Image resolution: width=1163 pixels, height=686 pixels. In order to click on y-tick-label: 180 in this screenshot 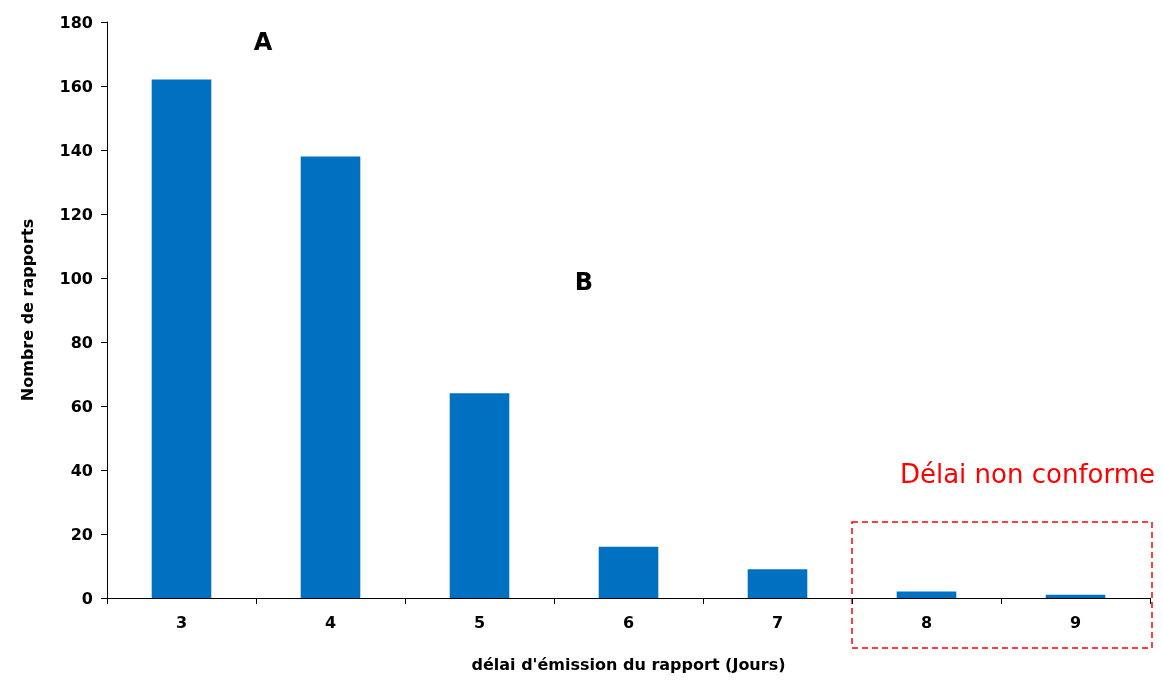, I will do `click(76, 22)`.